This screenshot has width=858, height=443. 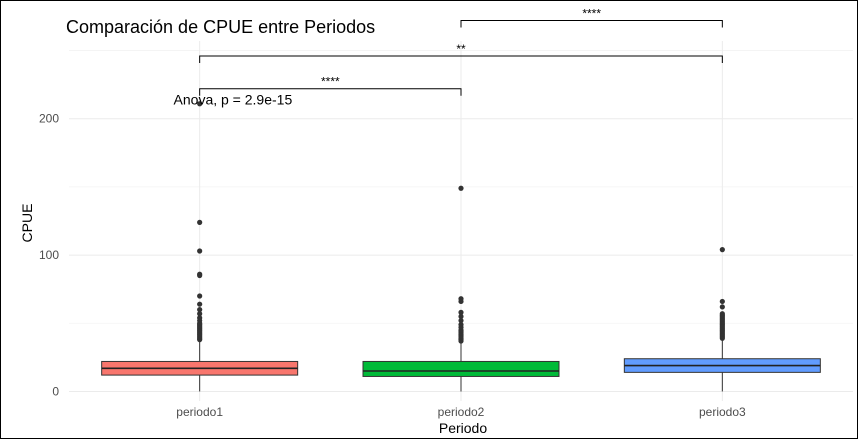 What do you see at coordinates (199, 412) in the screenshot?
I see `x-tick-label: periodo1` at bounding box center [199, 412].